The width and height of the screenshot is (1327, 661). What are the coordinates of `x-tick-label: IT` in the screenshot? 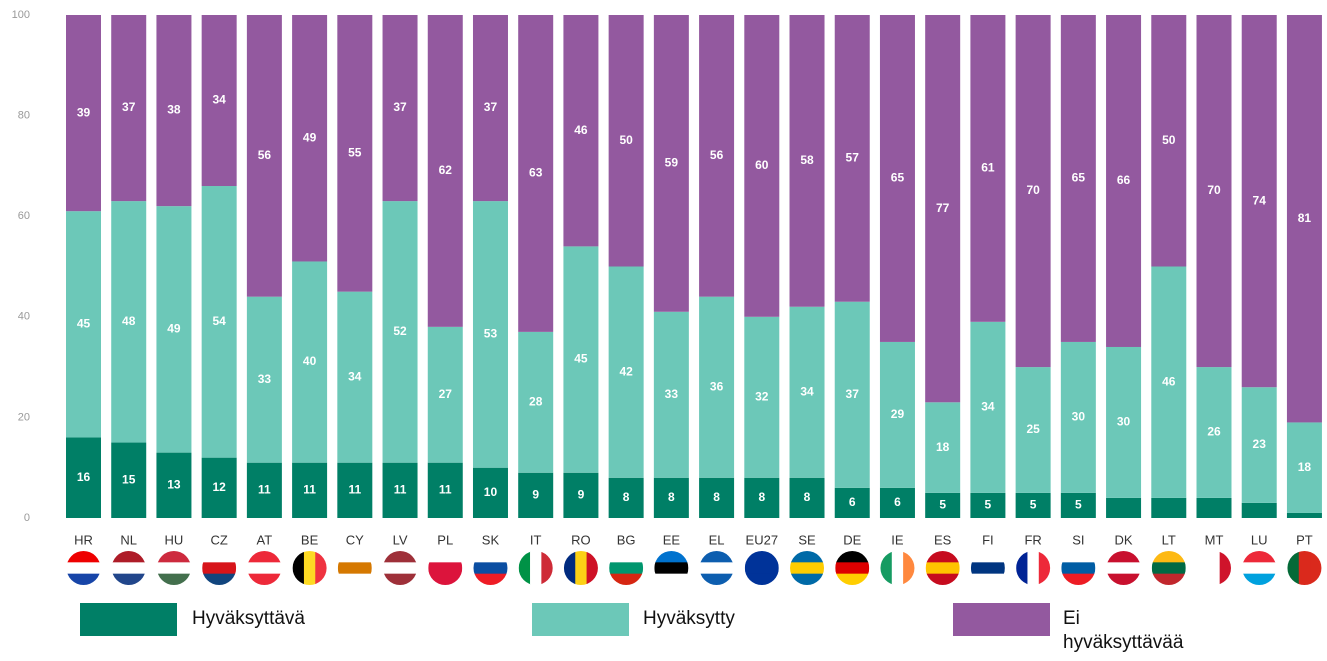 It's located at (536, 539).